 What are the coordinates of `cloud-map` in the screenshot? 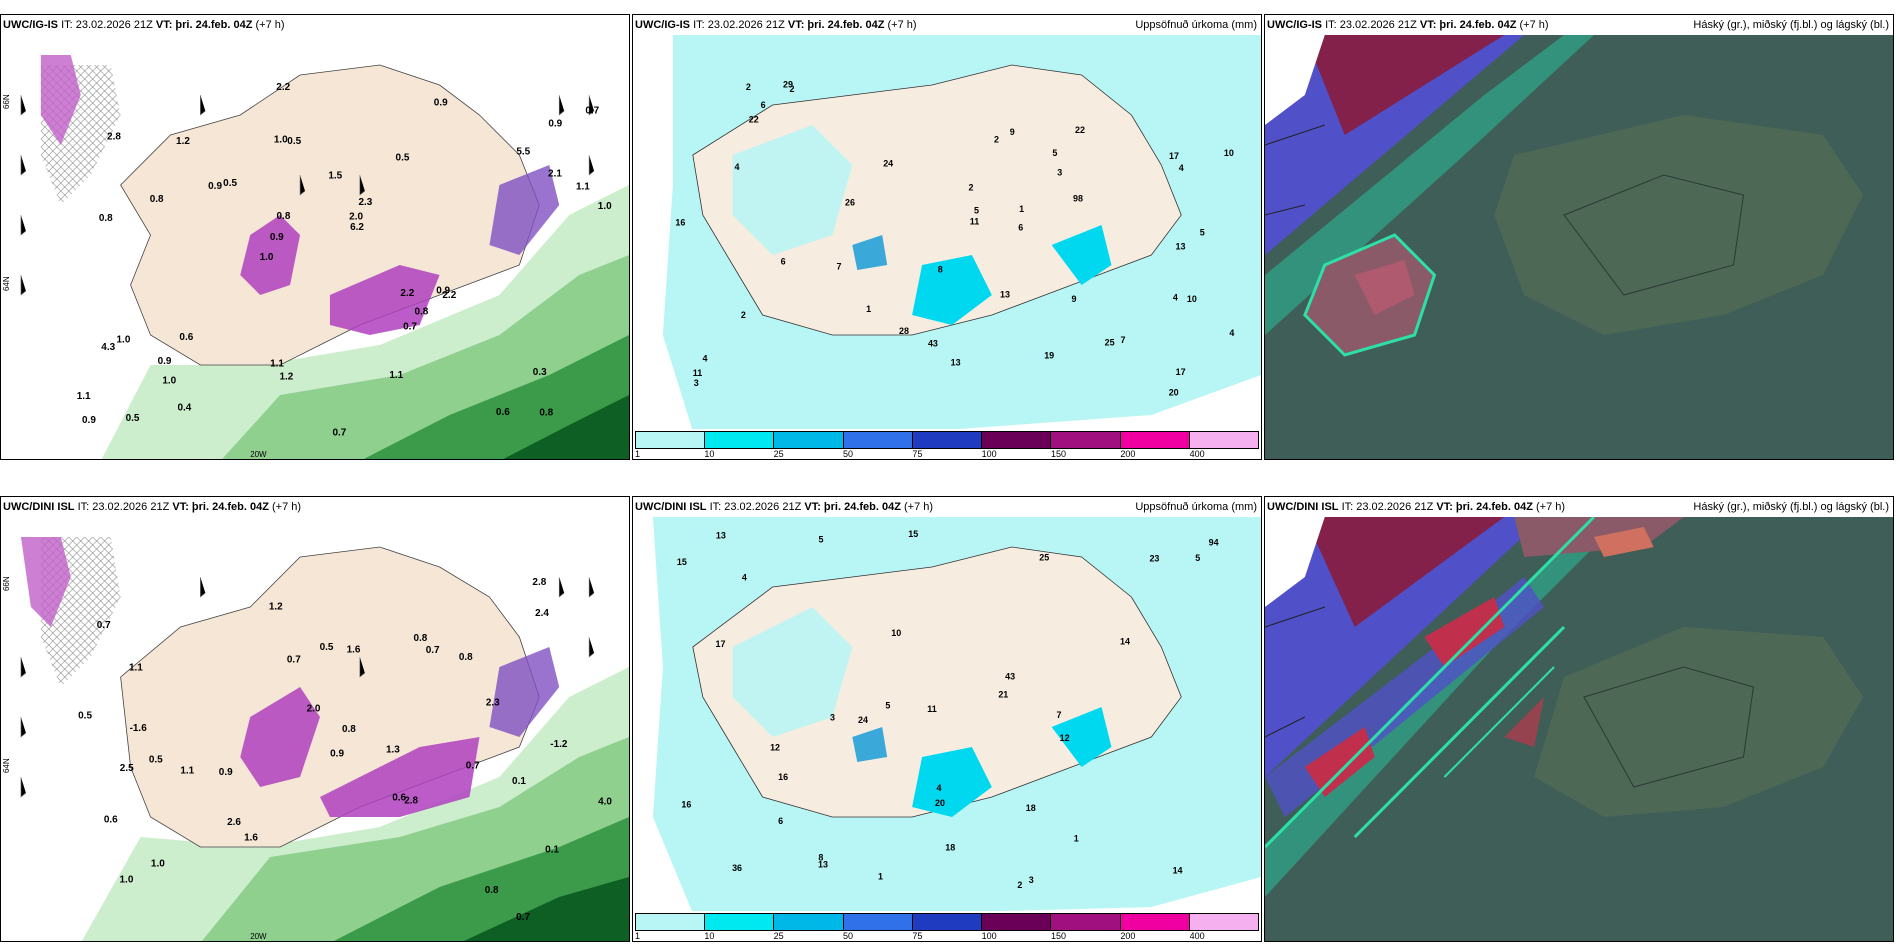 It's located at (1579, 729).